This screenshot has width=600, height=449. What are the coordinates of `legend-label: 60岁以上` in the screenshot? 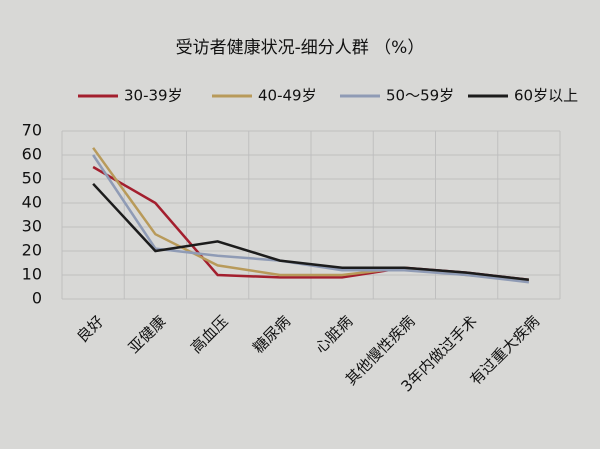 It's located at (546, 96).